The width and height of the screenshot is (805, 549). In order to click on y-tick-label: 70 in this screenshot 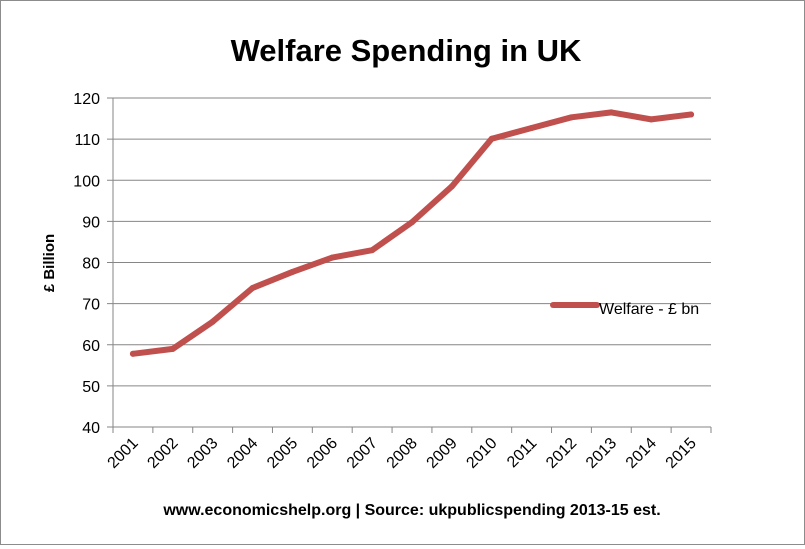, I will do `click(91, 305)`.